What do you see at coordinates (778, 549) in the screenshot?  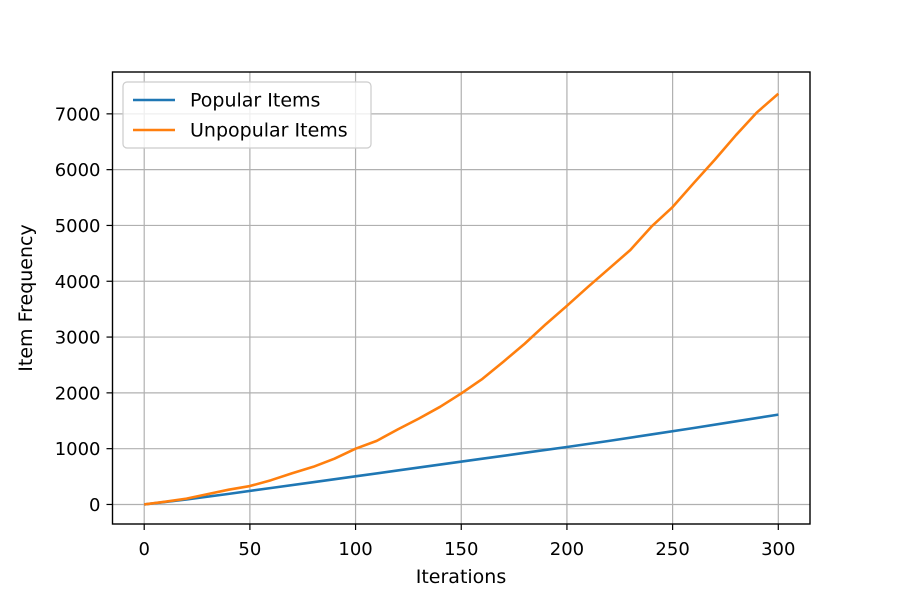 I see `x-tick-label: 300` at bounding box center [778, 549].